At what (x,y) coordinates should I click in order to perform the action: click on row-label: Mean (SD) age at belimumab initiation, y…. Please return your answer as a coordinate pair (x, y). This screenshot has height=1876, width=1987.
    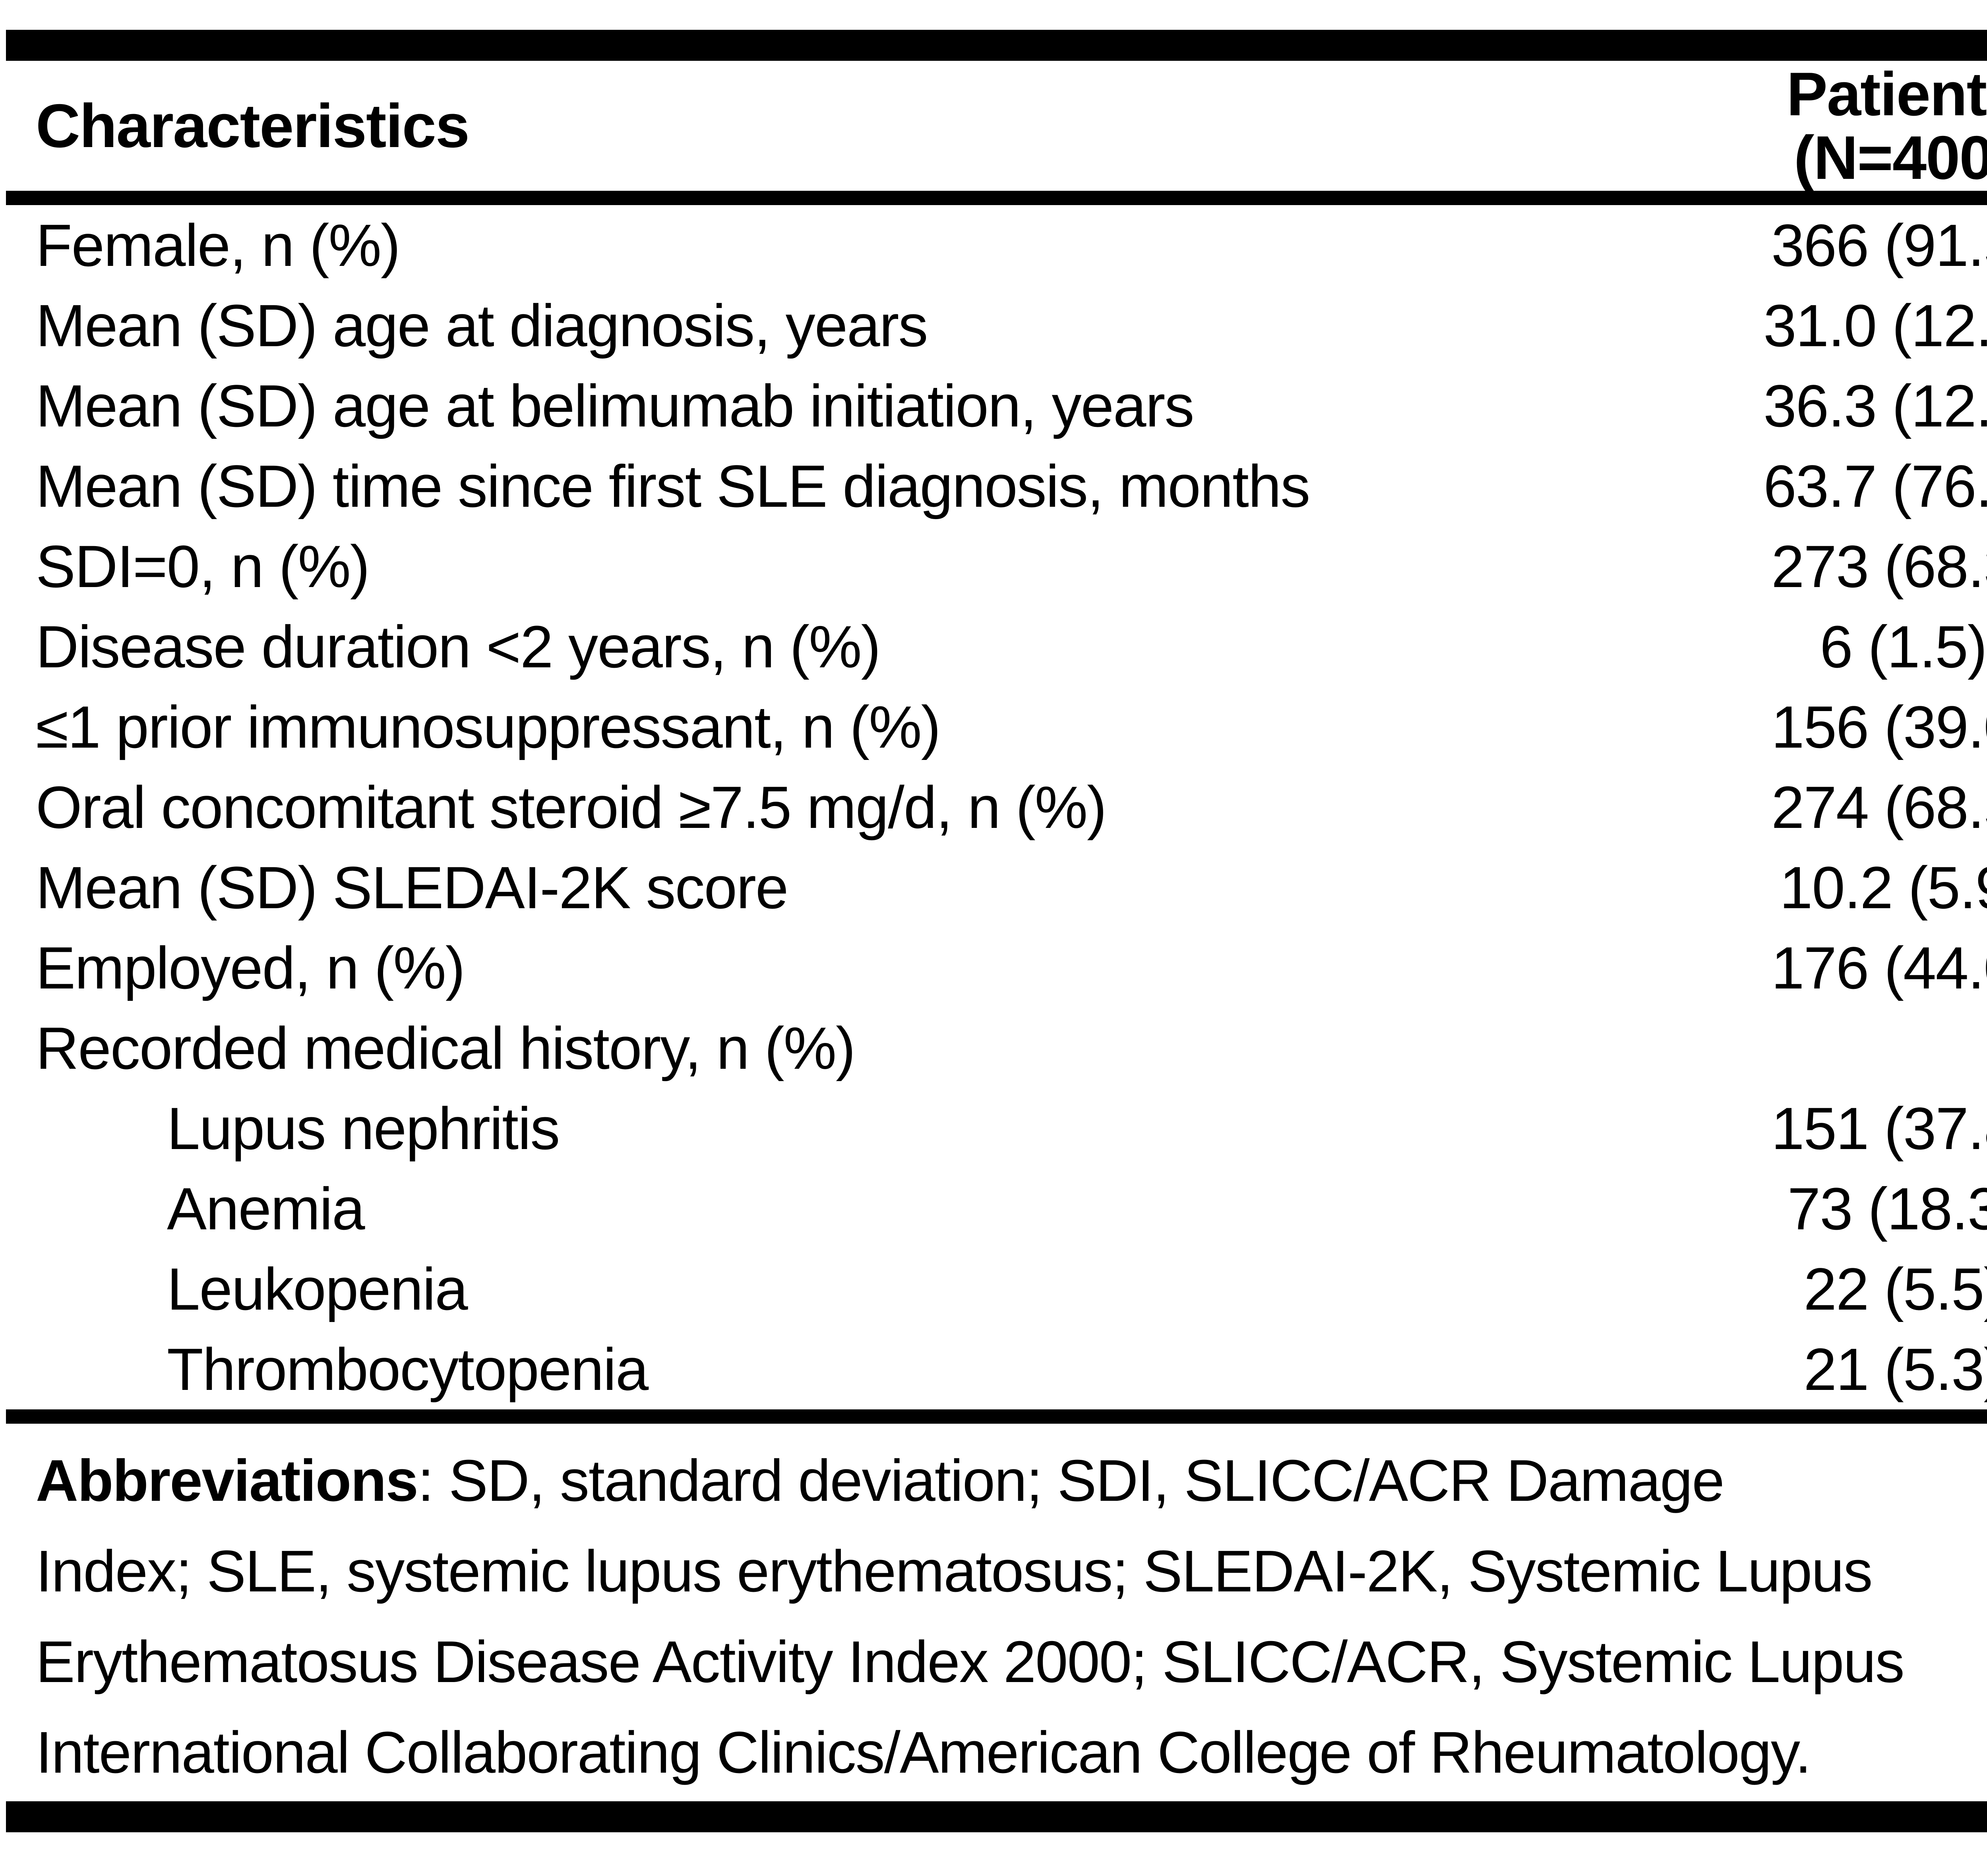
    Looking at the image, I should click on (615, 405).